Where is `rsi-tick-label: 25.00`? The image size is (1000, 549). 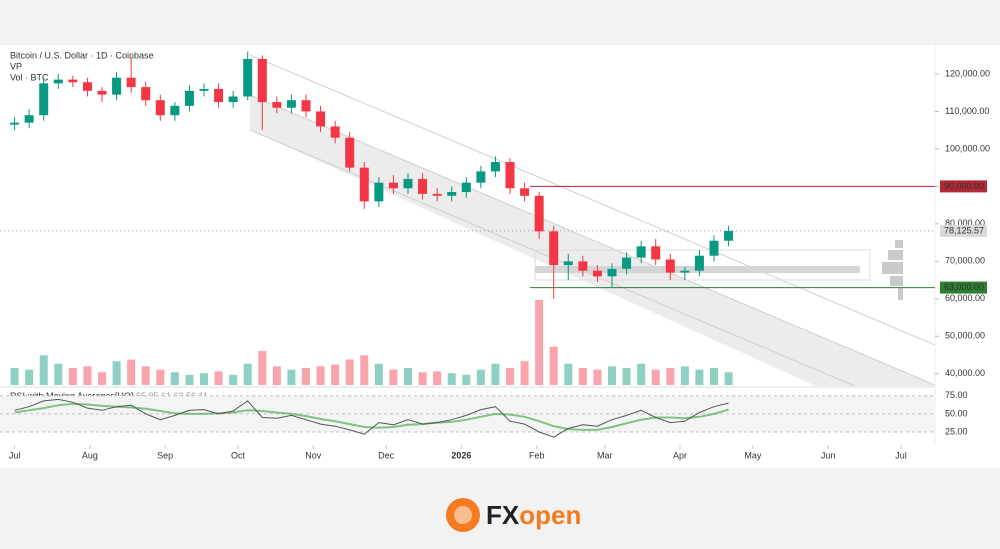
rsi-tick-label: 25.00 is located at coordinates (956, 431).